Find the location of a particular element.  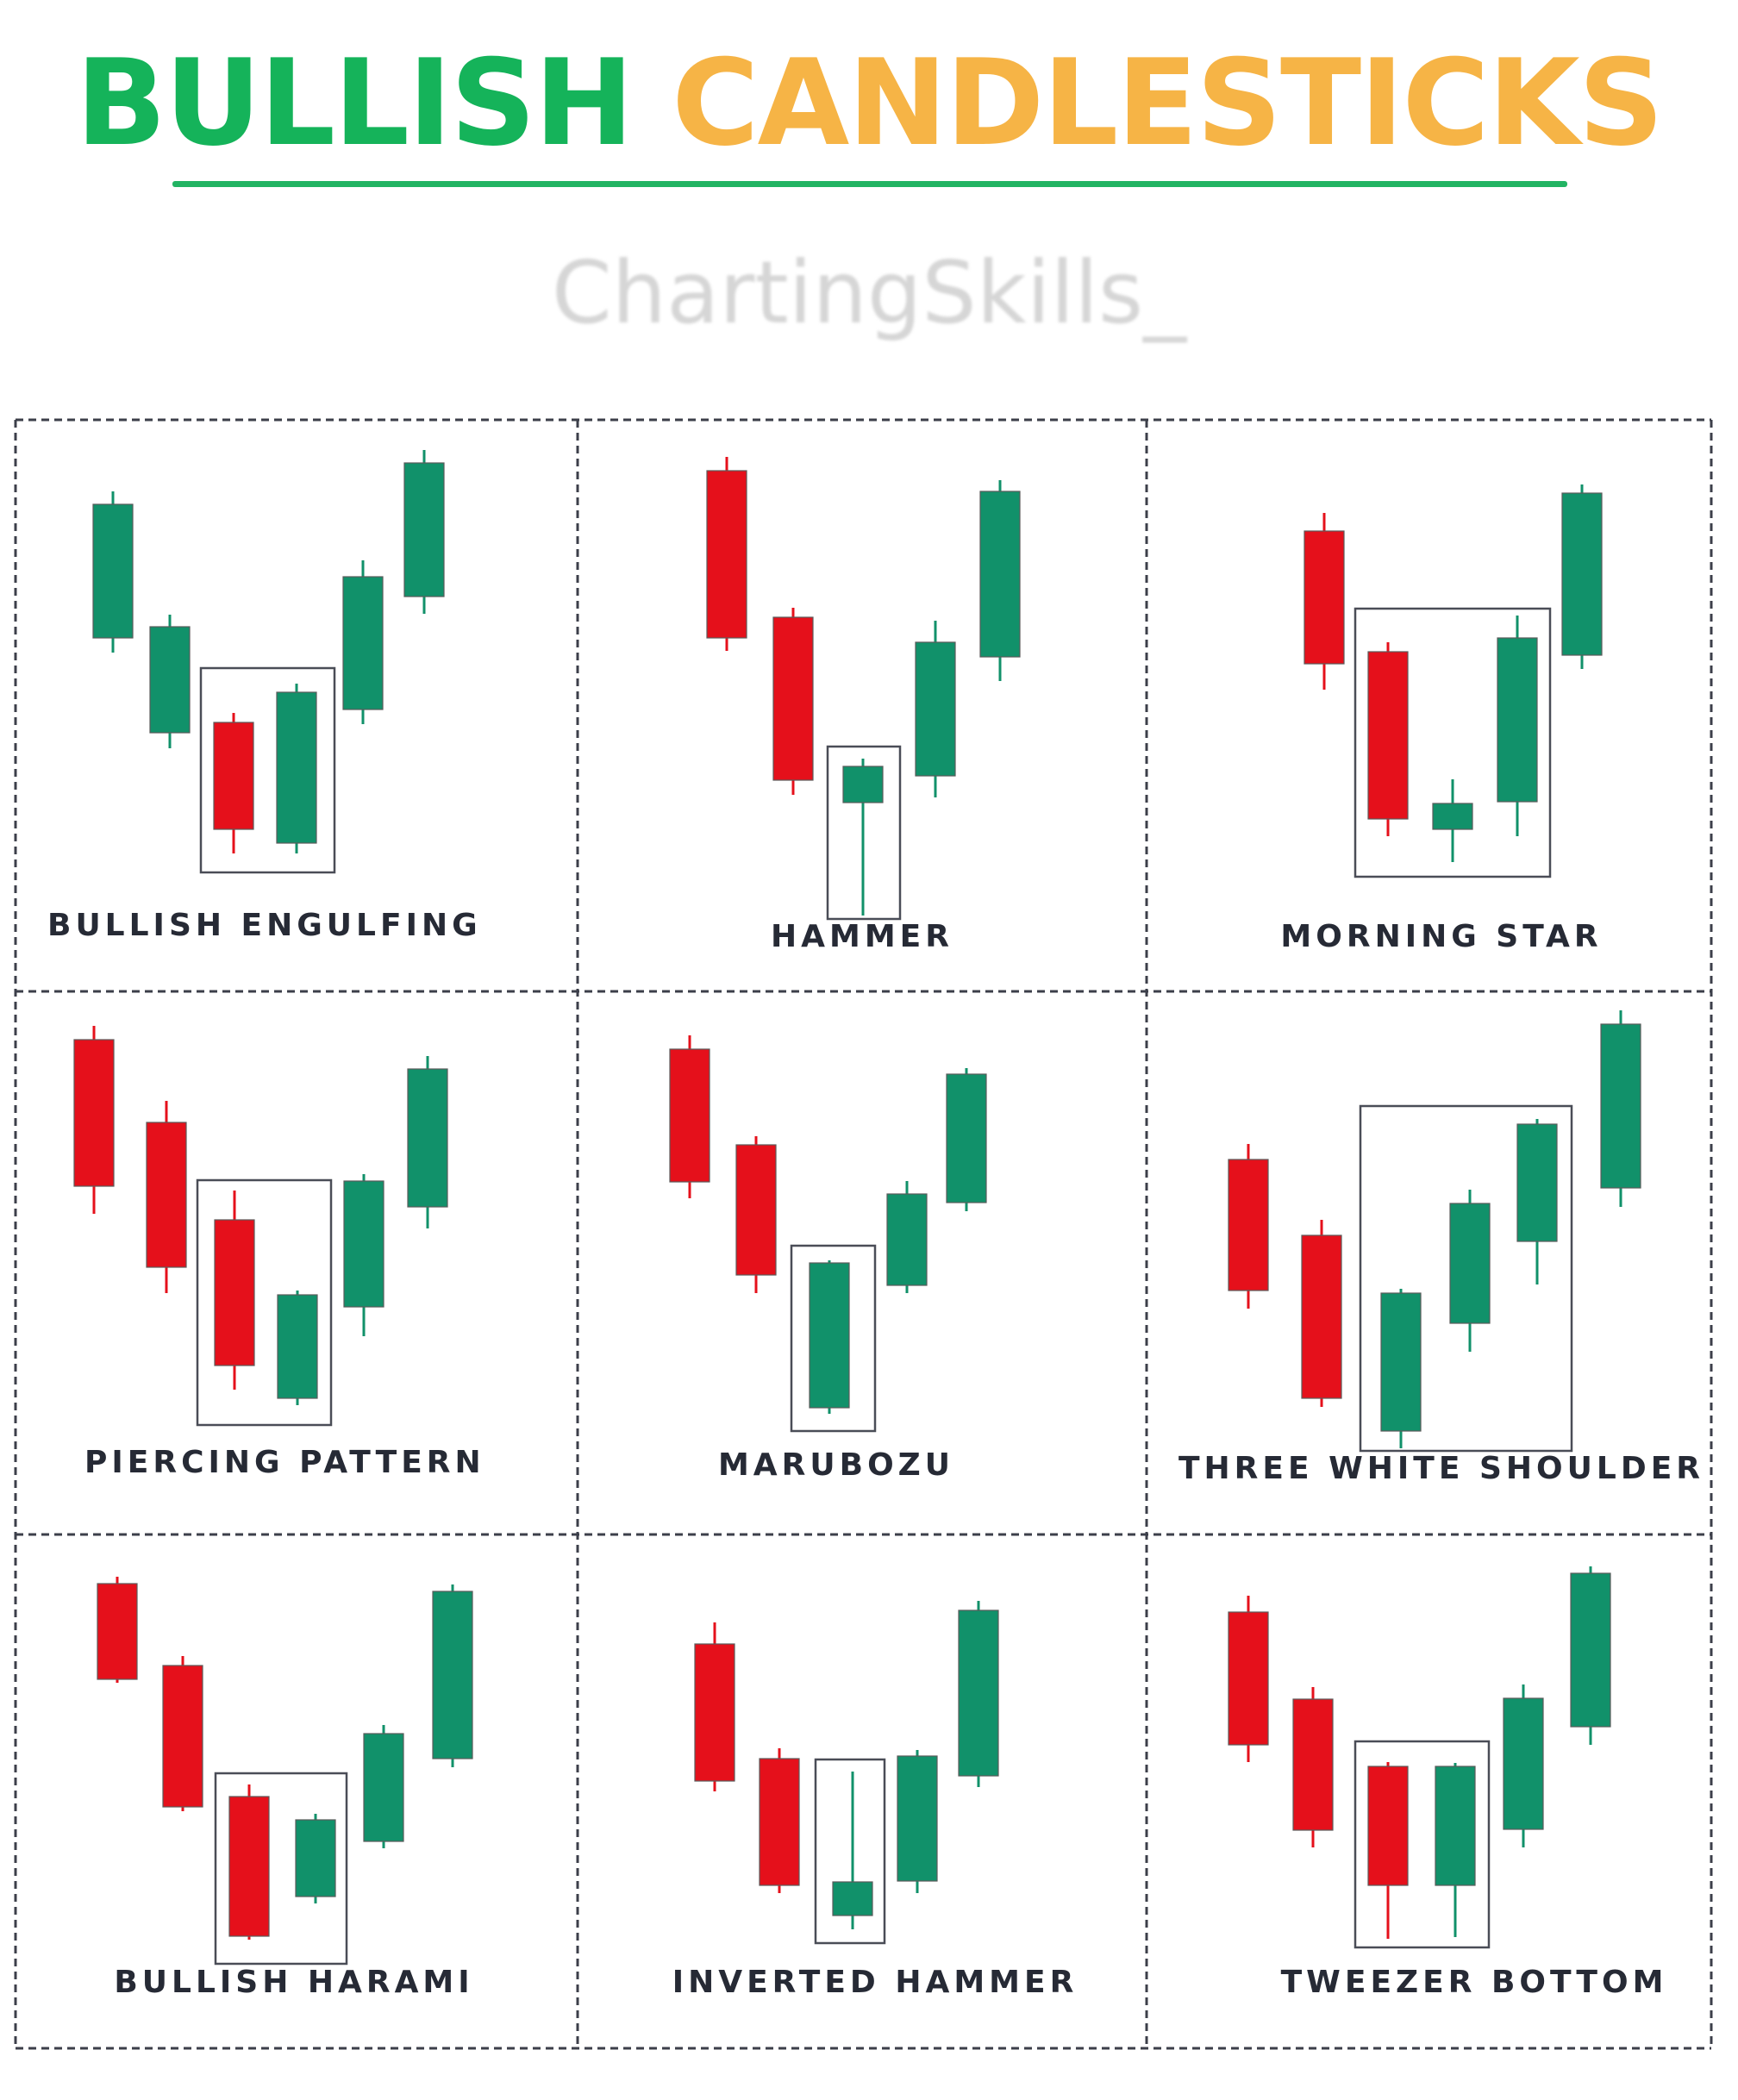

title-candlesticks: CANDLESTICKS is located at coordinates (1168, 103).